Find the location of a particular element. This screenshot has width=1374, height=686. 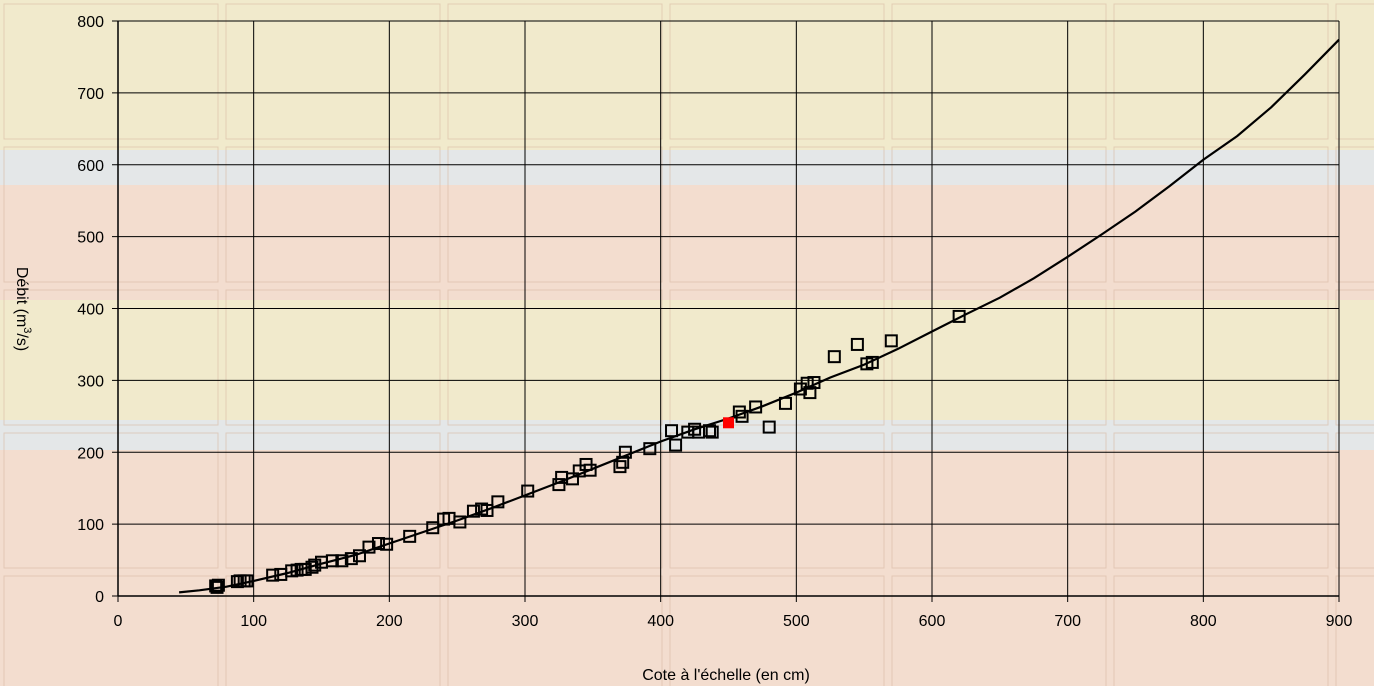

y-tick-label: 400 is located at coordinates (90, 310).